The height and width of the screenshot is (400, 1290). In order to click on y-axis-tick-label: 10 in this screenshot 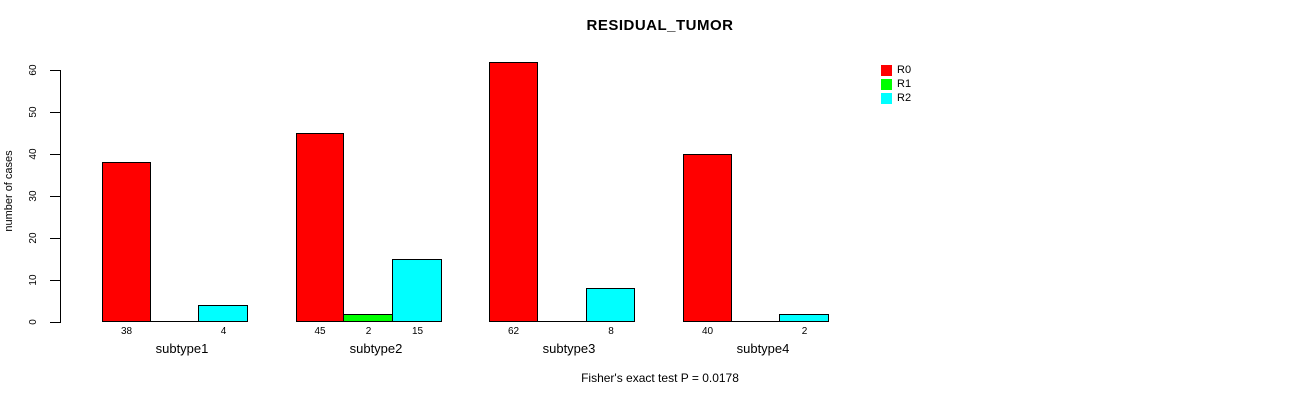, I will do `click(33, 280)`.